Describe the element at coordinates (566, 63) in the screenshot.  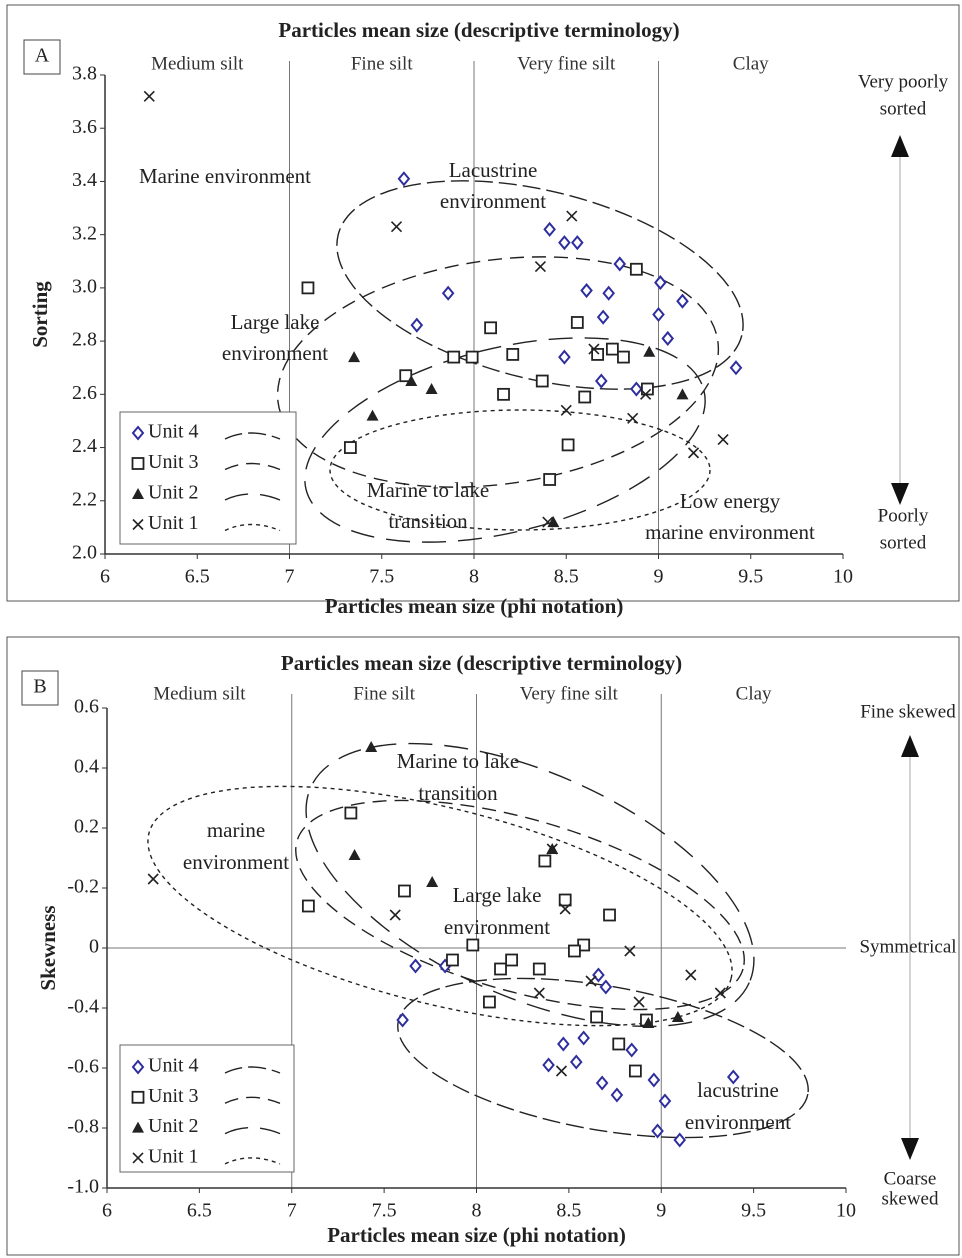
I see `size-class-label: Very fine silt` at that location.